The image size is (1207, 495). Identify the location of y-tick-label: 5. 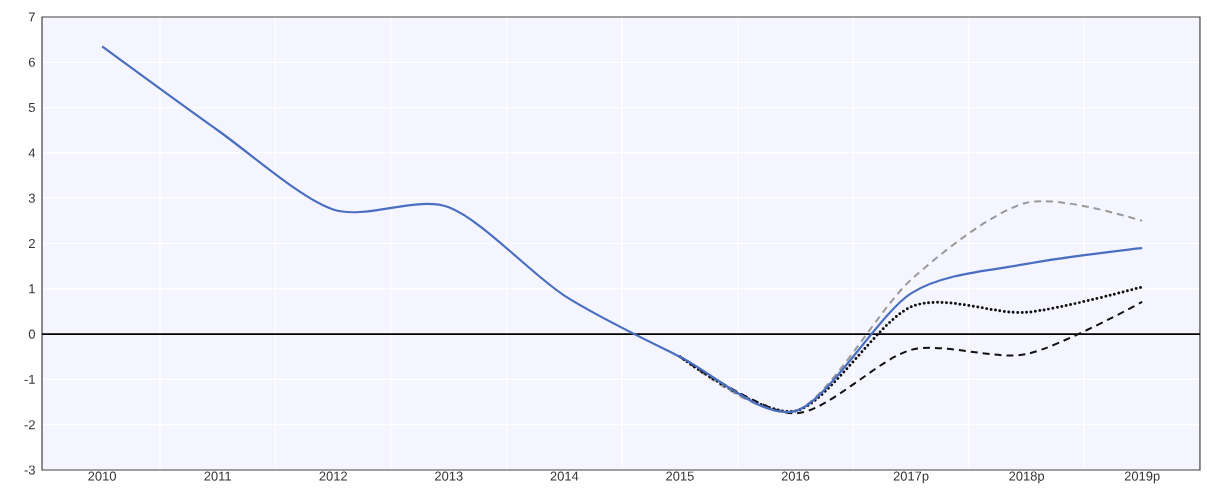
(31, 108).